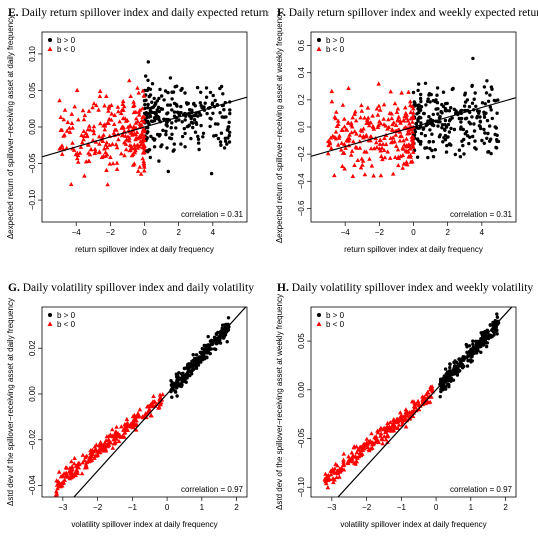 This screenshot has height=550, width=538. I want to click on legend-marker-b-pos, so click(50, 40).